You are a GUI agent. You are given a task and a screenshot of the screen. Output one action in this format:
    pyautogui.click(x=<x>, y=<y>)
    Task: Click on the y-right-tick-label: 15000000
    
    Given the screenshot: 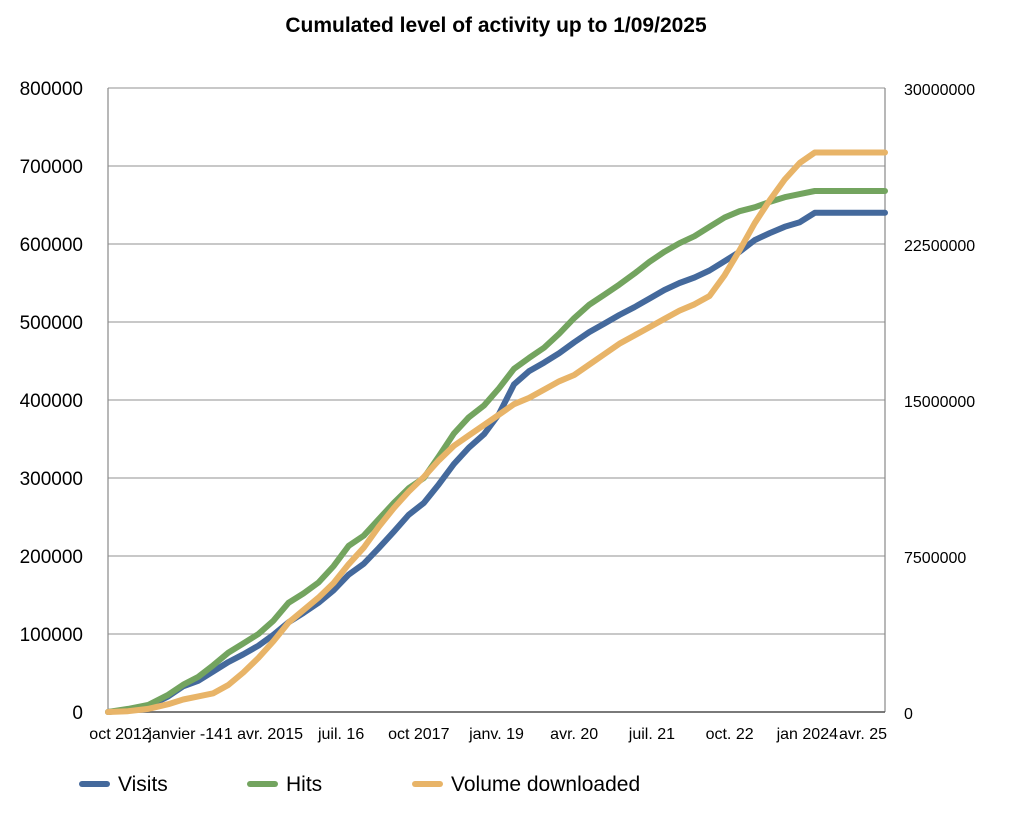 What is the action you would take?
    pyautogui.click(x=939, y=402)
    